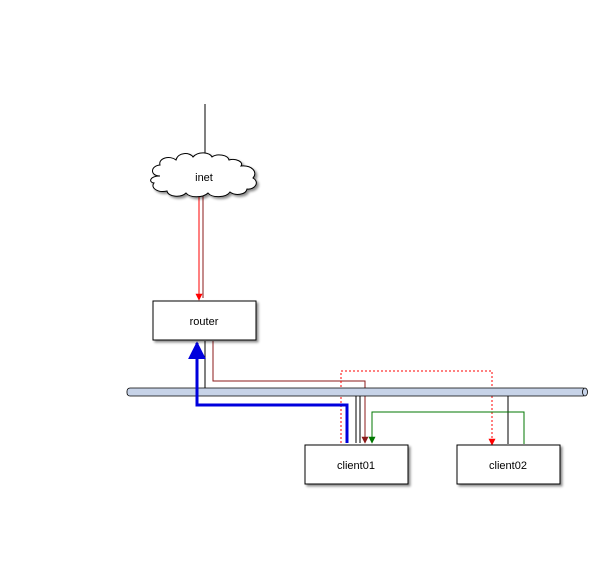 Image resolution: width=608 pixels, height=588 pixels. Describe the element at coordinates (446, 427) in the screenshot. I see `link-client02-client01-green` at that location.